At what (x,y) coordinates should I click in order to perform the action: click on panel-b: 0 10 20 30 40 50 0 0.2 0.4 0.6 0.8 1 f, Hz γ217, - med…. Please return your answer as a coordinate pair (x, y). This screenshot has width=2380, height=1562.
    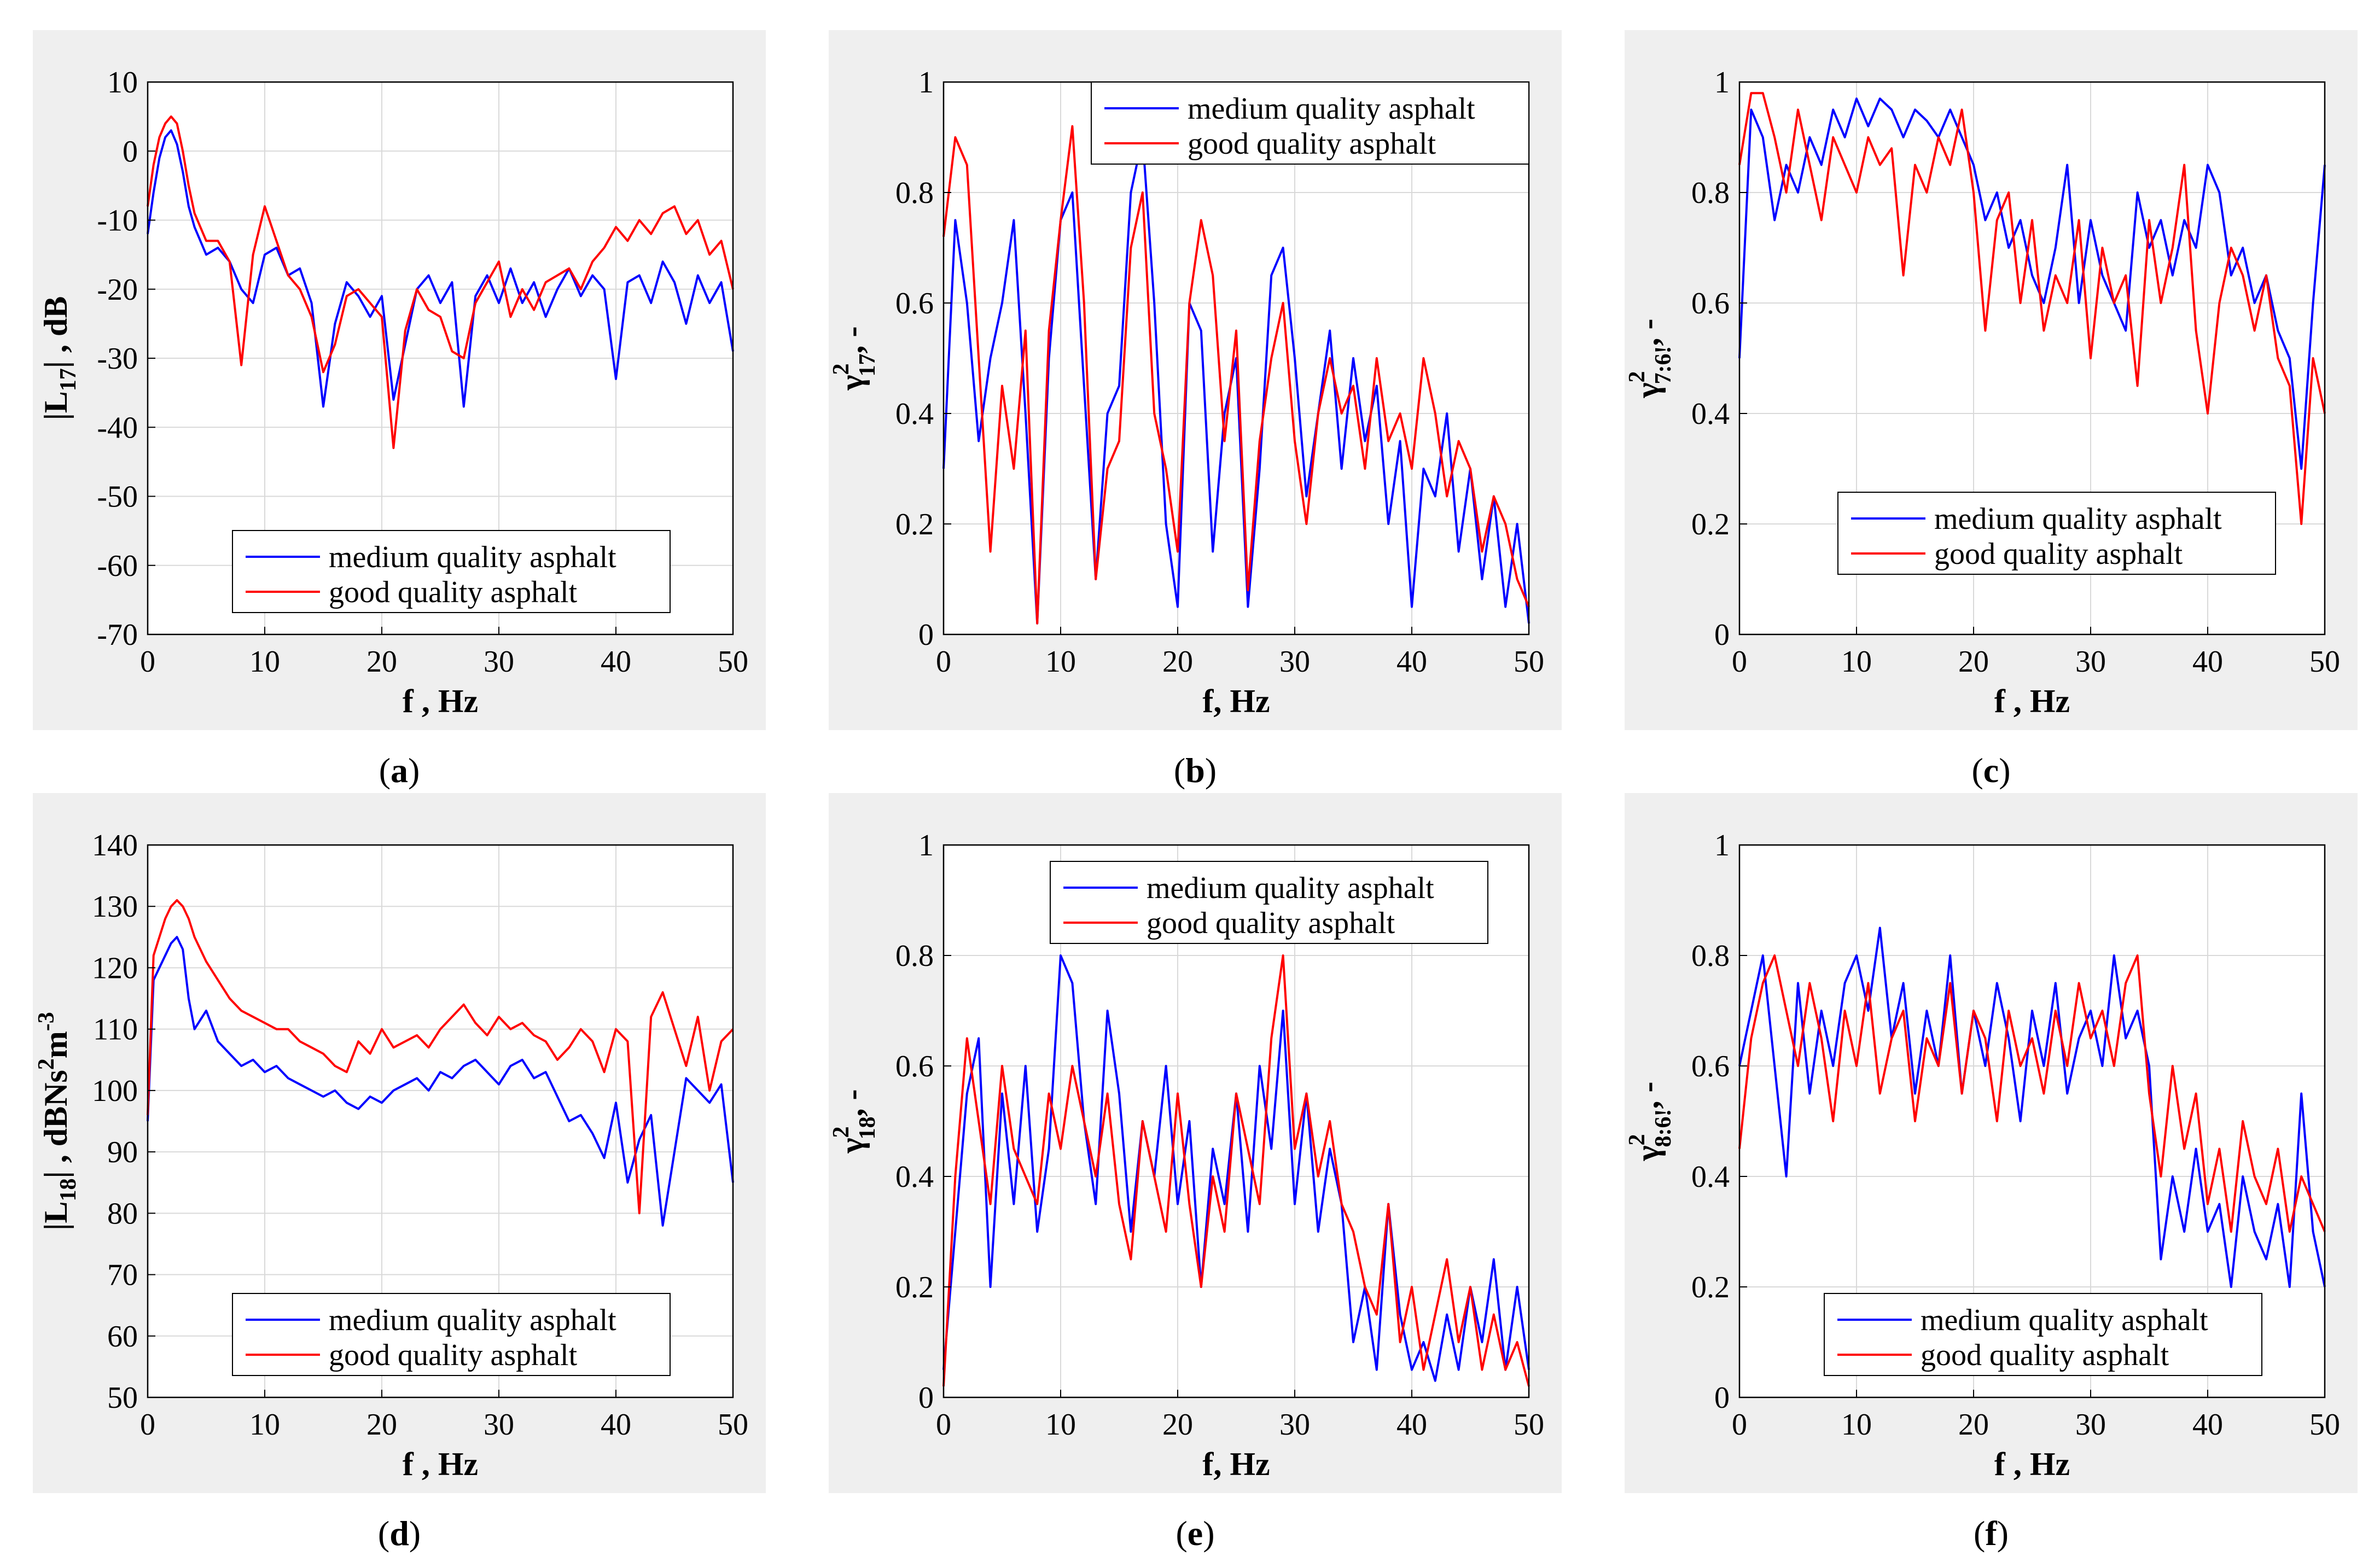
    Looking at the image, I should click on (1195, 410).